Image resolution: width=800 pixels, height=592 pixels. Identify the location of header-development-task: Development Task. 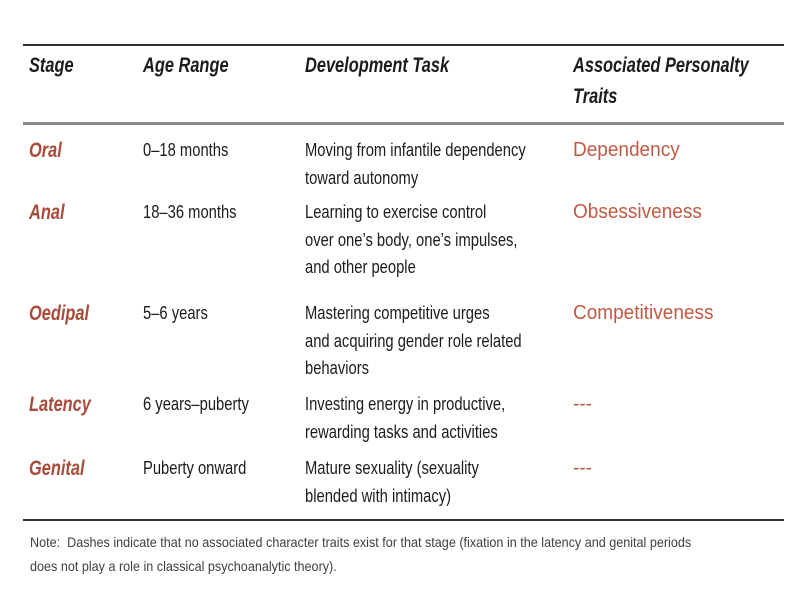
(377, 65).